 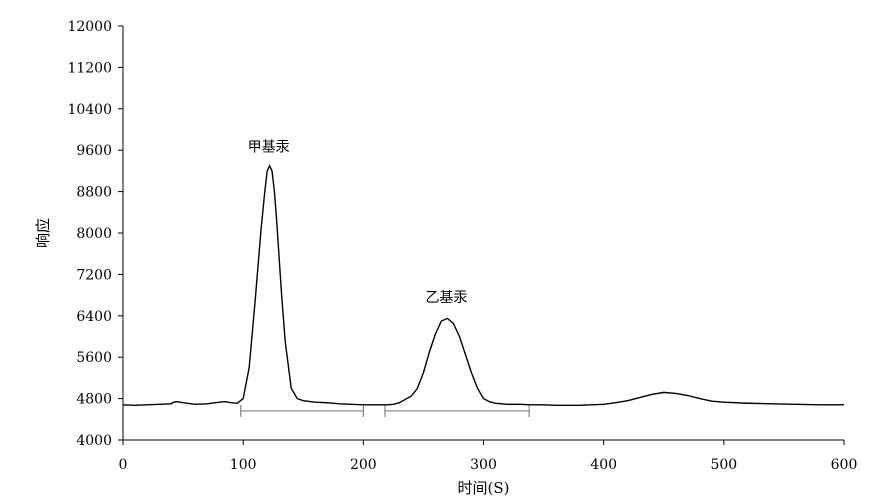 What do you see at coordinates (43, 233) in the screenshot?
I see `y-axis-title: 响应` at bounding box center [43, 233].